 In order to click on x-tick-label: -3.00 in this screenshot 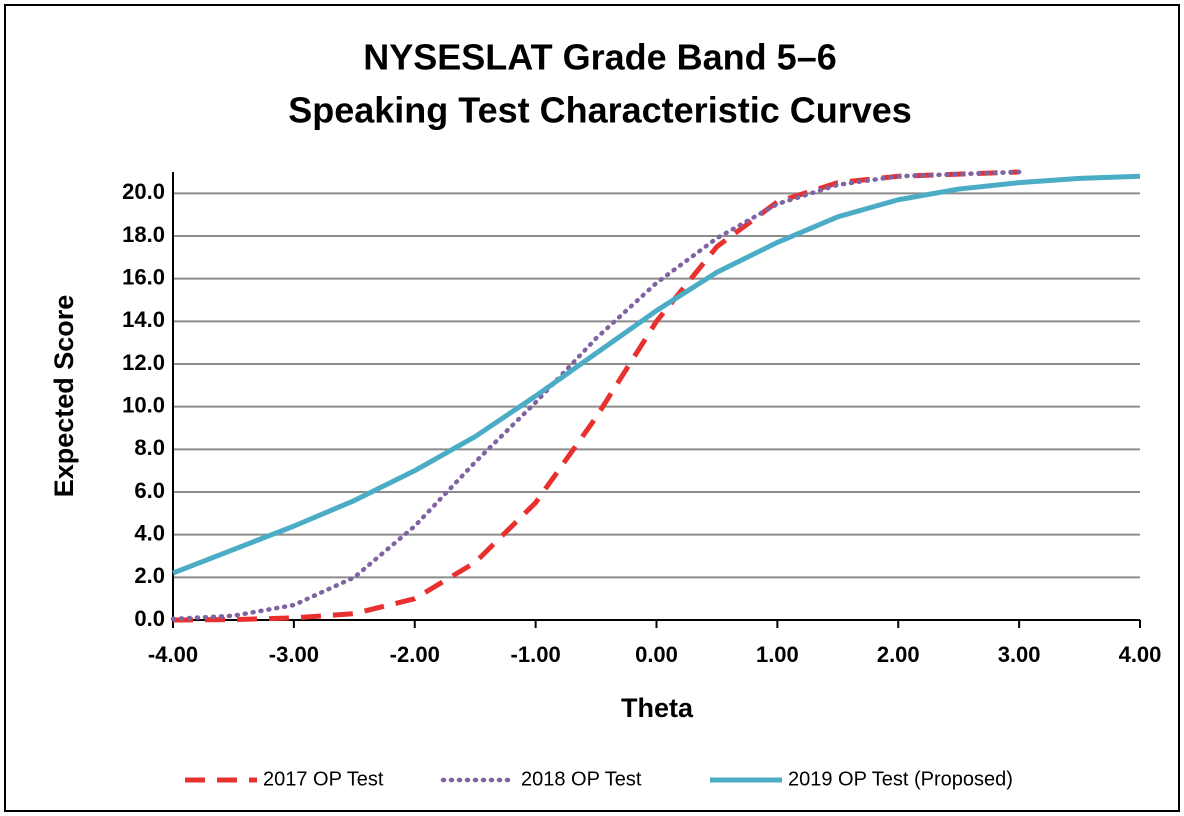, I will do `click(294, 654)`.